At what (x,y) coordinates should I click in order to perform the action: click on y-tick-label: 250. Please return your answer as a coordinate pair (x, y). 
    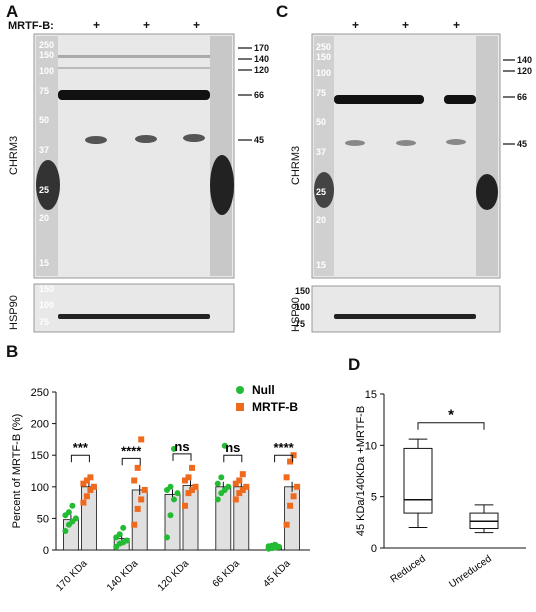
    Looking at the image, I should click on (40, 393).